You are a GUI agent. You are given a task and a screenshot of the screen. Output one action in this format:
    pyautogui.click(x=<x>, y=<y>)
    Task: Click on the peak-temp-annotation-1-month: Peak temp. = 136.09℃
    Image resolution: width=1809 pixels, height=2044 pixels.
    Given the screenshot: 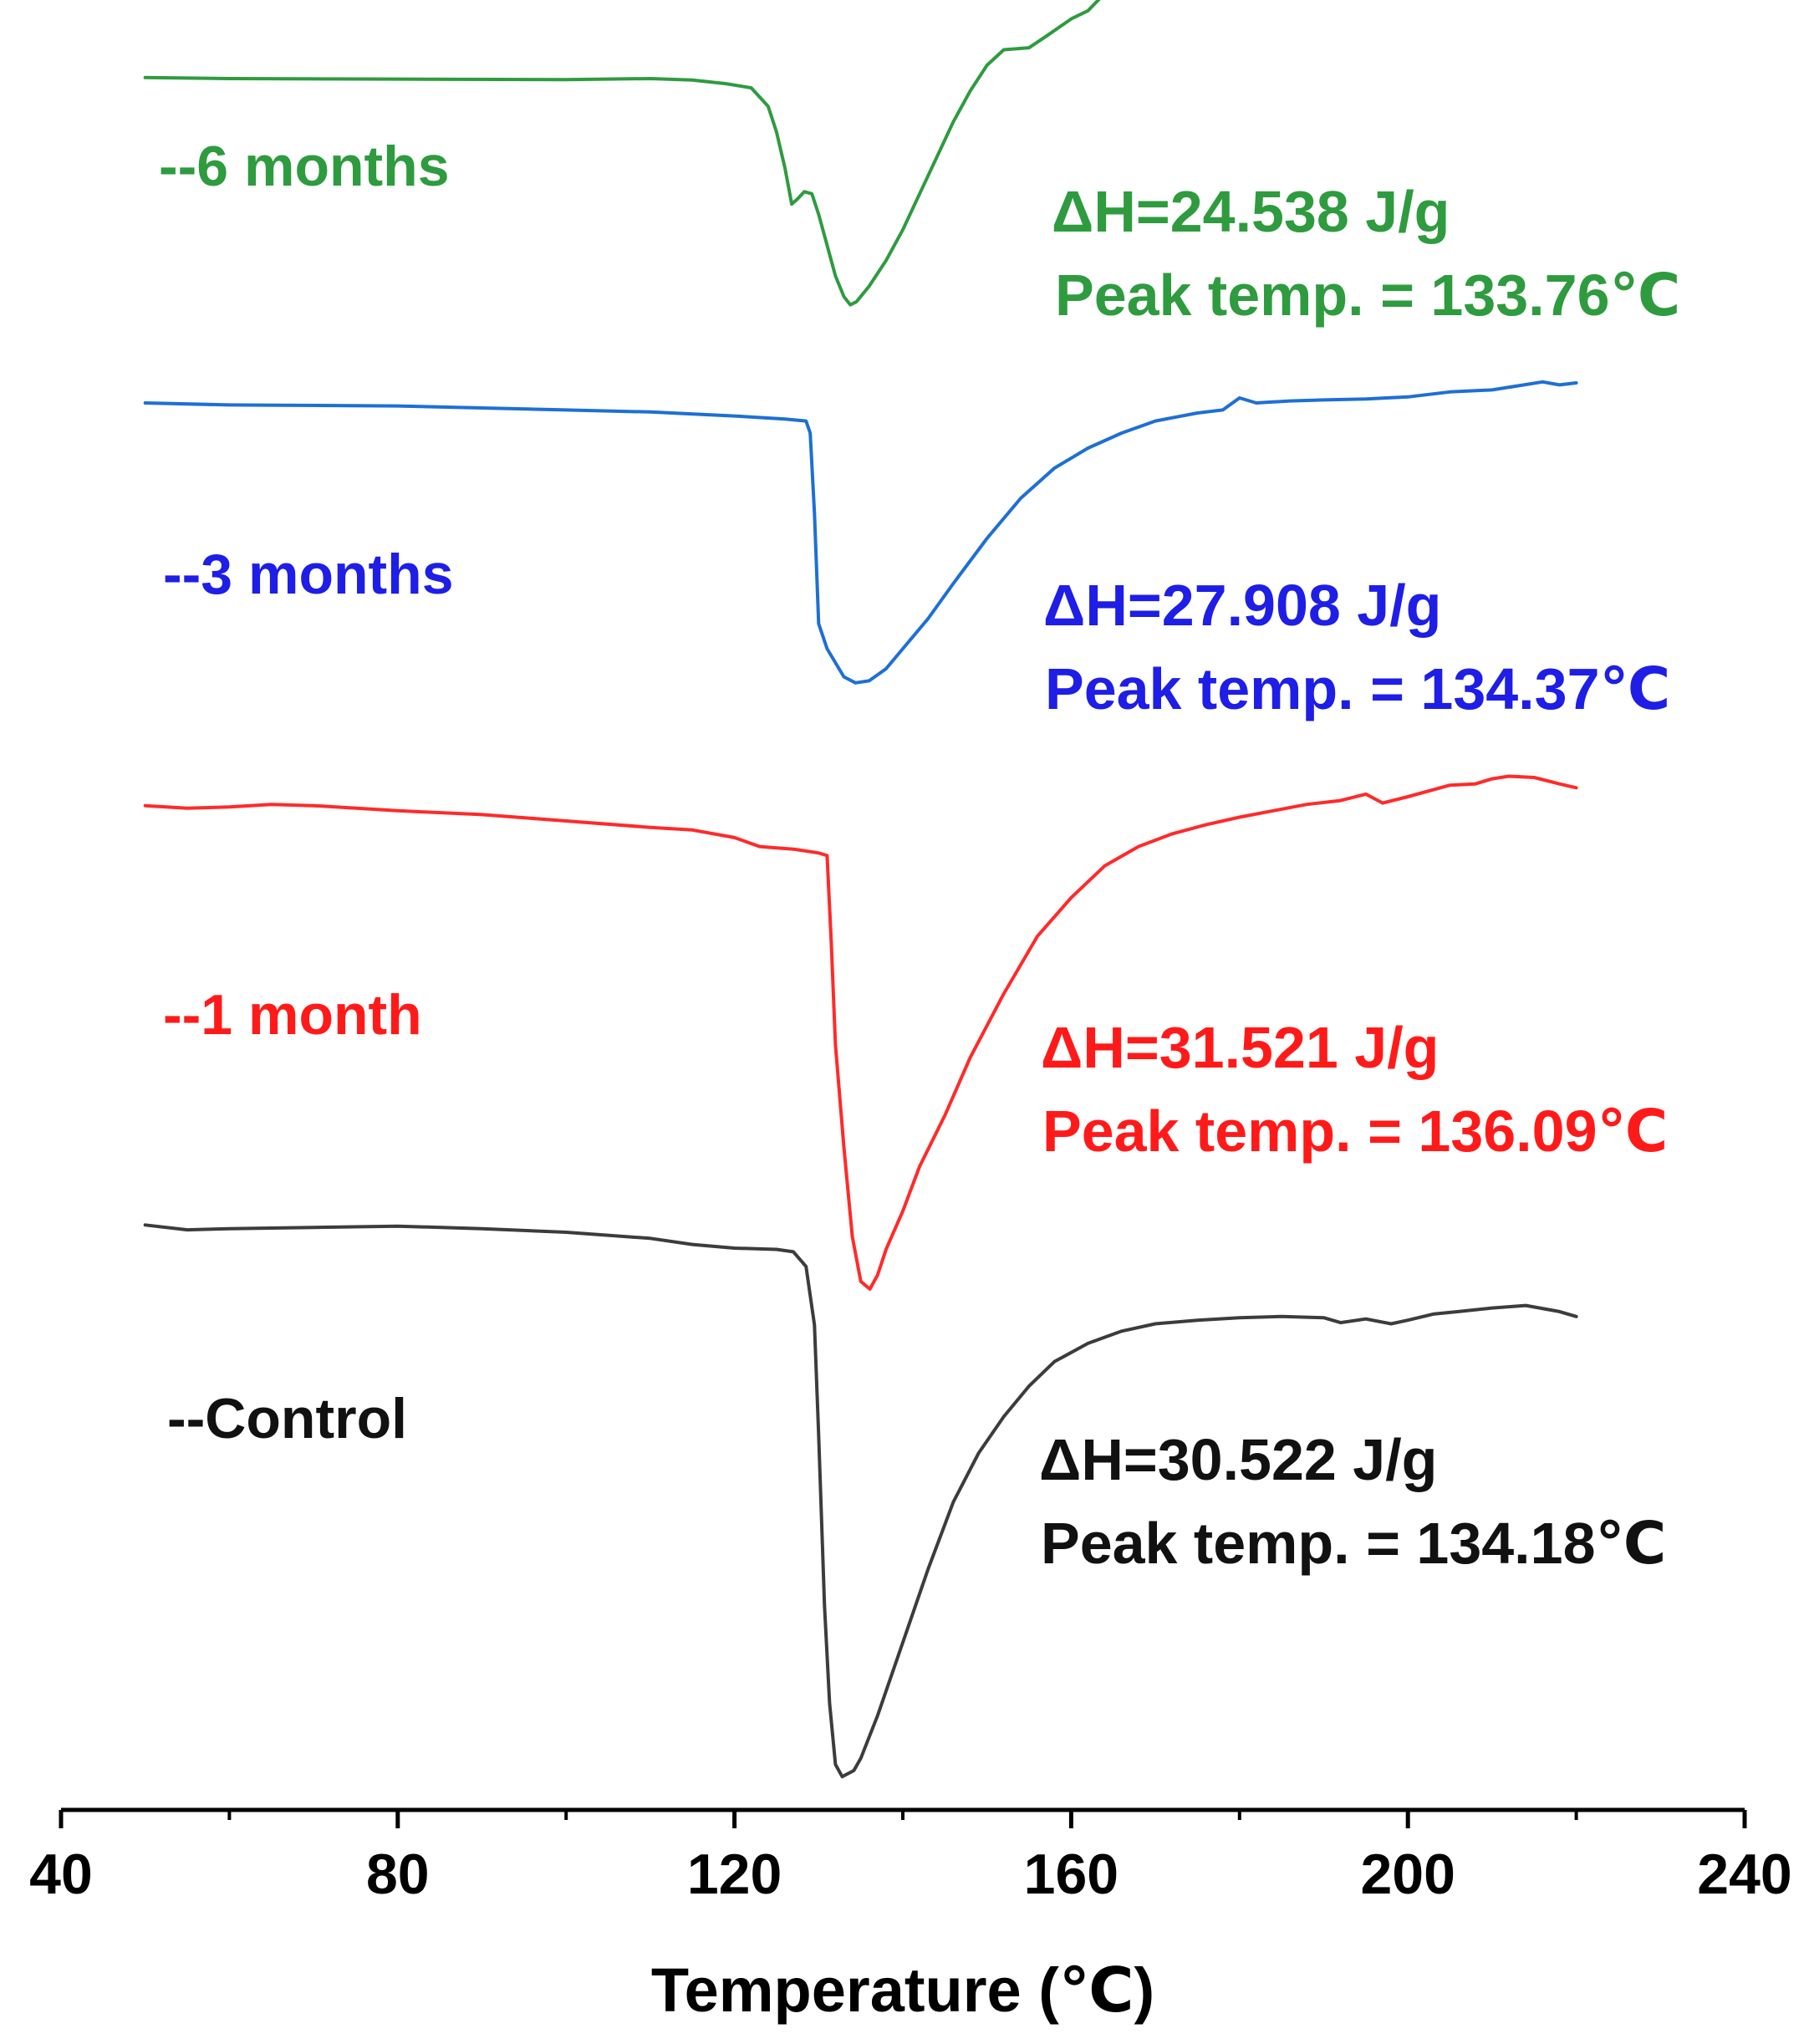 What is the action you would take?
    pyautogui.click(x=1355, y=1131)
    